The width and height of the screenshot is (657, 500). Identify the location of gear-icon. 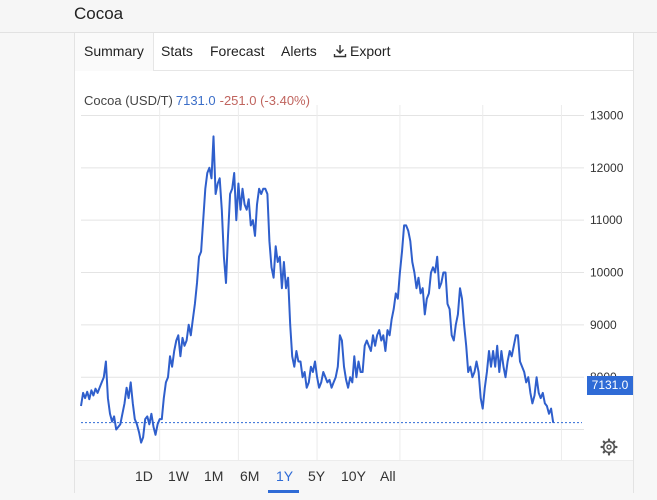
(609, 447).